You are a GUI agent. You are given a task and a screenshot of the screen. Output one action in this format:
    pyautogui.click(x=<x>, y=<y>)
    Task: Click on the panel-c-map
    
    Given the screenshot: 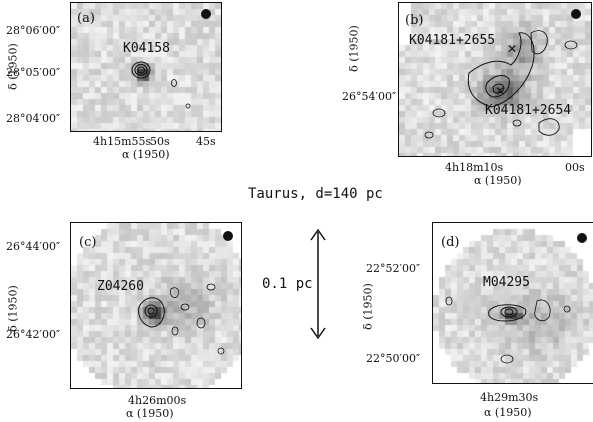 What is the action you would take?
    pyautogui.click(x=156, y=305)
    